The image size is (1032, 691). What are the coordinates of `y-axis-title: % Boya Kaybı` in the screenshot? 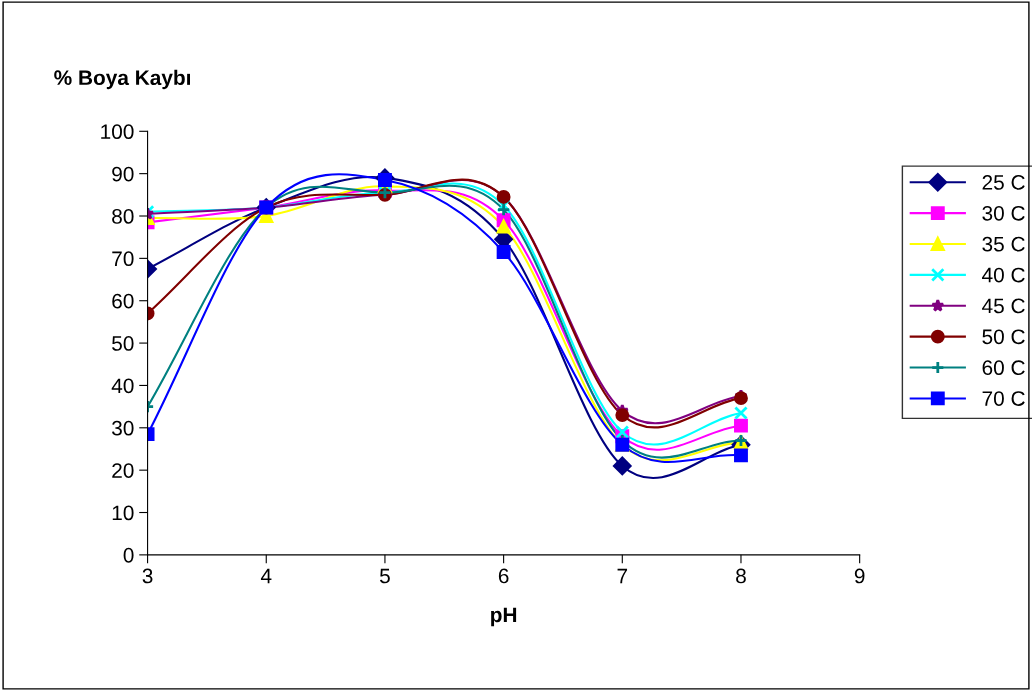 It's located at (122, 79).